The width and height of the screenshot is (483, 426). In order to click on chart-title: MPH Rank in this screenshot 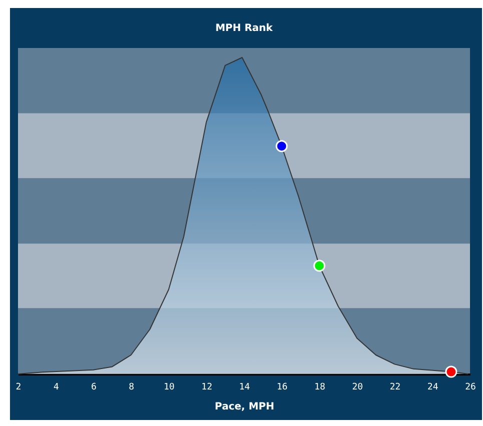, I will do `click(244, 28)`.